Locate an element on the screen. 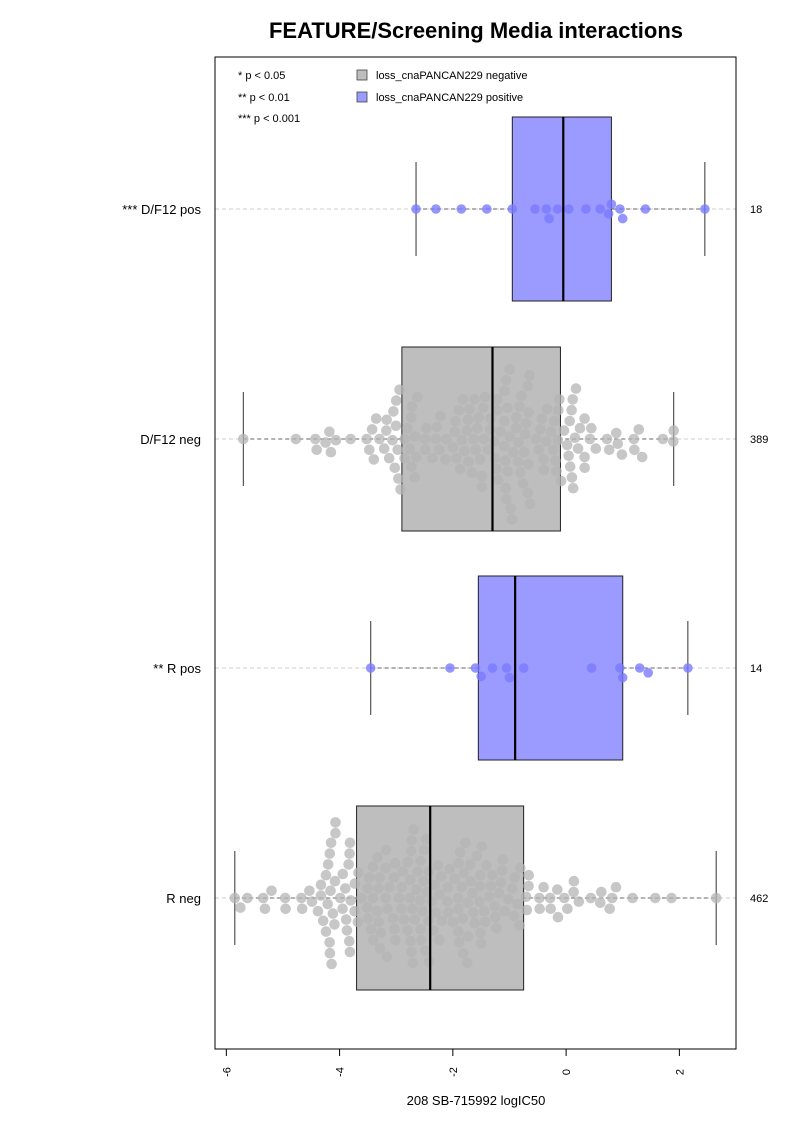 The width and height of the screenshot is (793, 1122). x-tick-label: 0 is located at coordinates (567, 1072).